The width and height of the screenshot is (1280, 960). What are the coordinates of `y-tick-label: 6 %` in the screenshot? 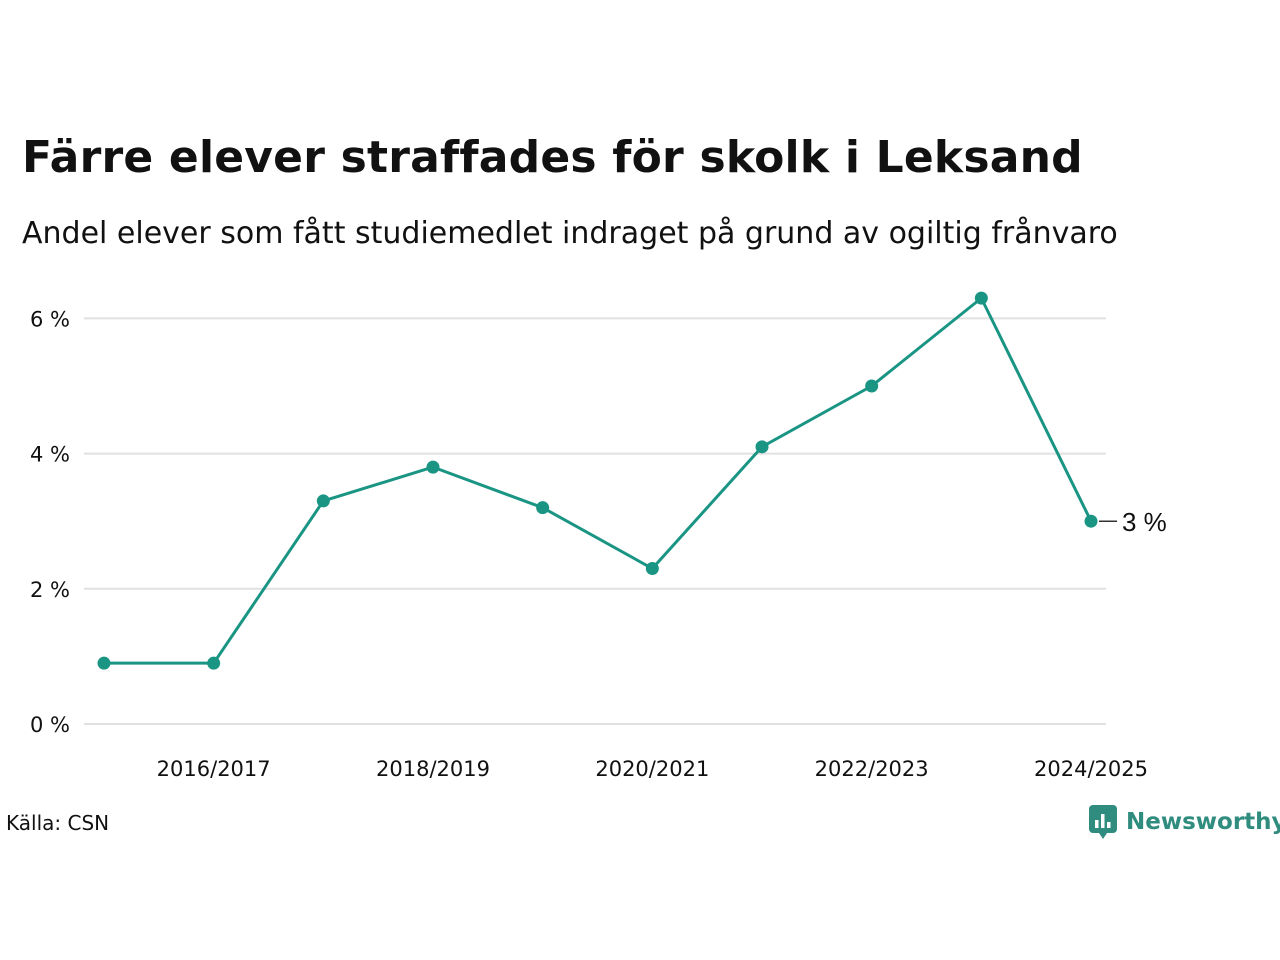 It's located at (50, 319).